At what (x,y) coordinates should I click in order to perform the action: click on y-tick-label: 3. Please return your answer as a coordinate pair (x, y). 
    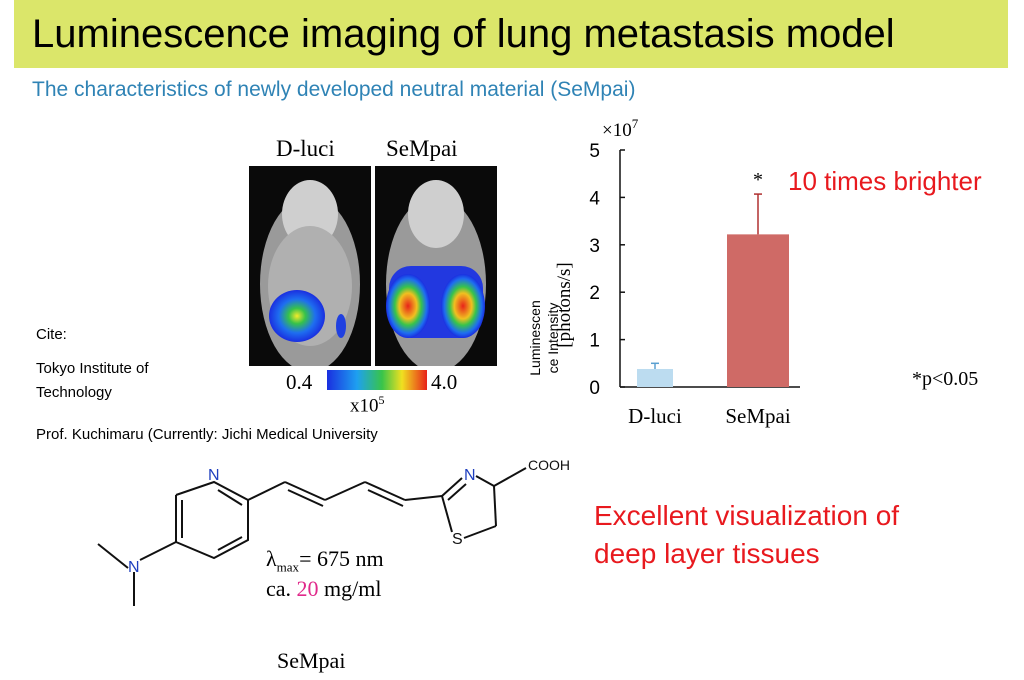
    Looking at the image, I should click on (594, 246).